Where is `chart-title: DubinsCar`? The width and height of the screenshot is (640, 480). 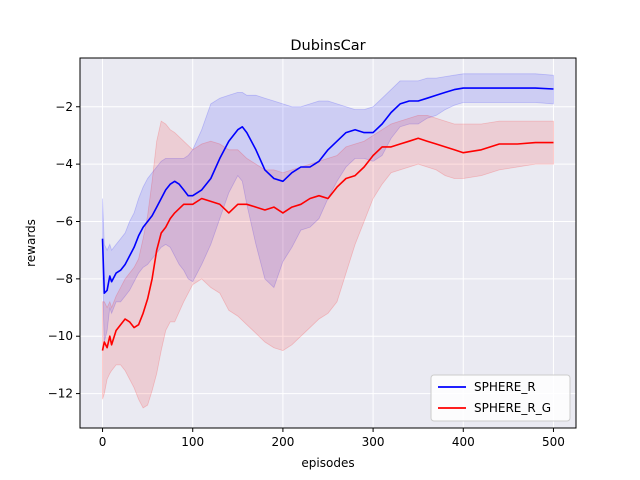
chart-title: DubinsCar is located at coordinates (327, 46).